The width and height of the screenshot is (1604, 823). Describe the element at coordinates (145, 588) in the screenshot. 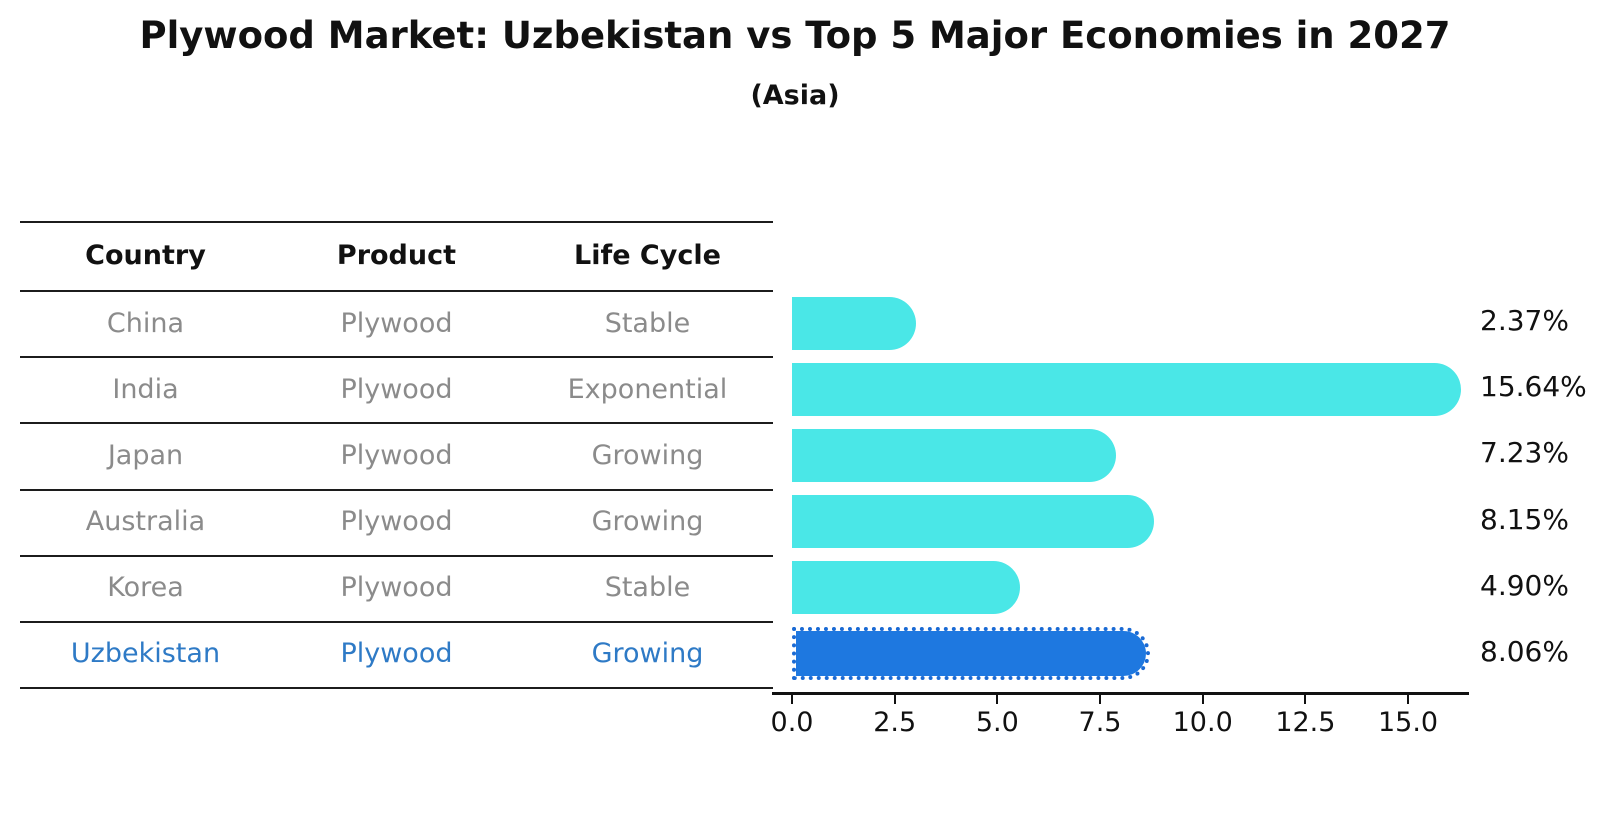

I see `korea-country-cell: Korea` at that location.